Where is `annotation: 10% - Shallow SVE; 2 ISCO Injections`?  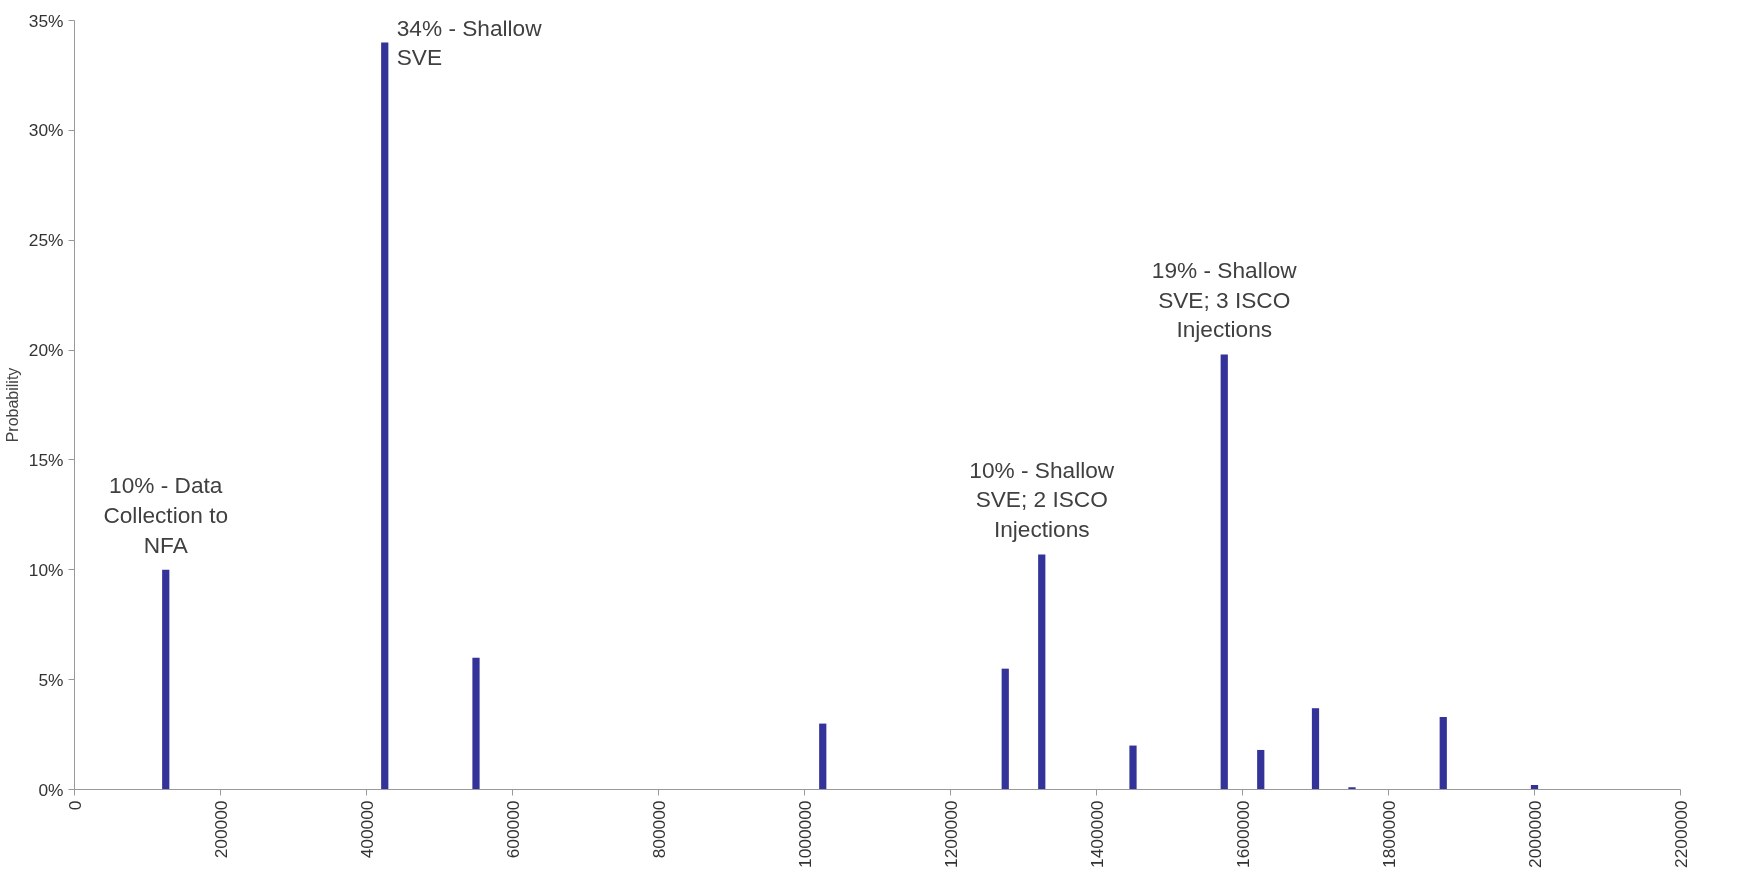 annotation: 10% - Shallow SVE; 2 ISCO Injections is located at coordinates (1042, 499).